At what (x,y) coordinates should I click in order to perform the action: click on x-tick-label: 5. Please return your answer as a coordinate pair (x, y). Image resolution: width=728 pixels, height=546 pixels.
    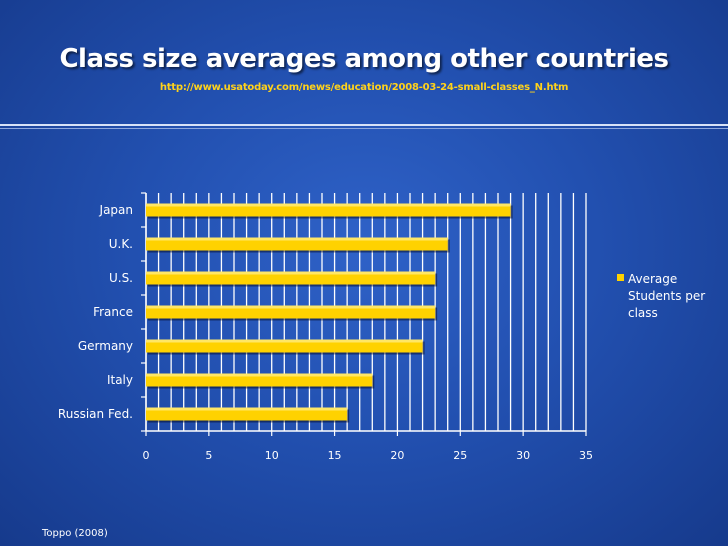
    Looking at the image, I should click on (208, 455).